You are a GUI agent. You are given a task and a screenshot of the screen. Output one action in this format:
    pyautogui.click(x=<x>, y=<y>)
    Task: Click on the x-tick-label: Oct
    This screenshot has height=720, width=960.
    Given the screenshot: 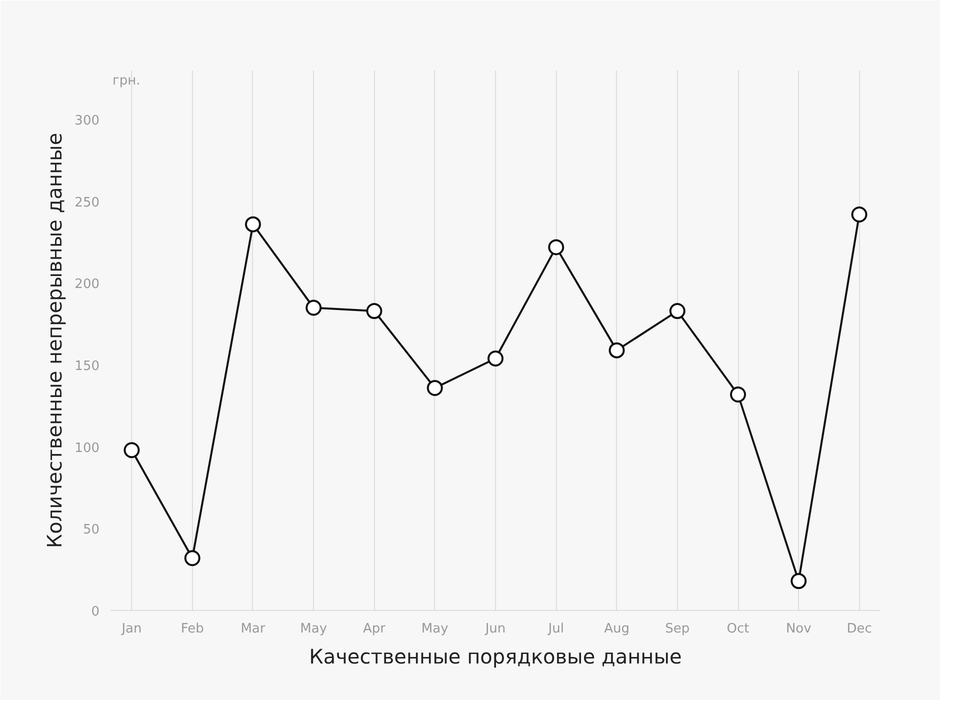 What is the action you would take?
    pyautogui.click(x=738, y=629)
    